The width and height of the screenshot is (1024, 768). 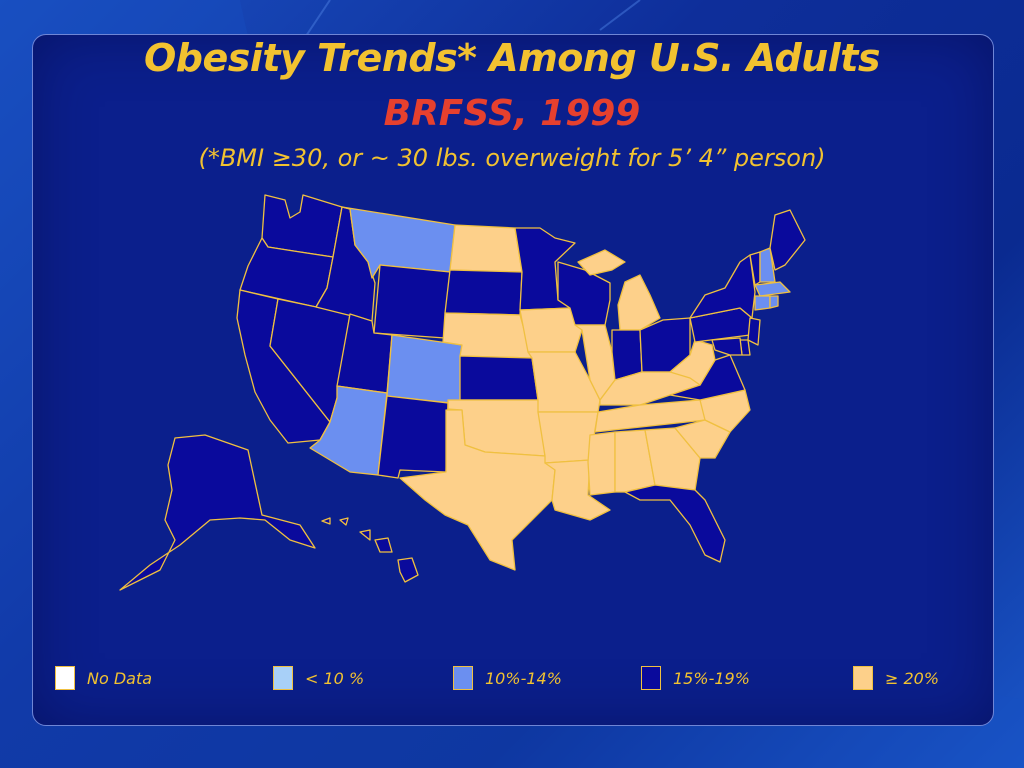 What do you see at coordinates (754, 331) in the screenshot?
I see `state-nj` at bounding box center [754, 331].